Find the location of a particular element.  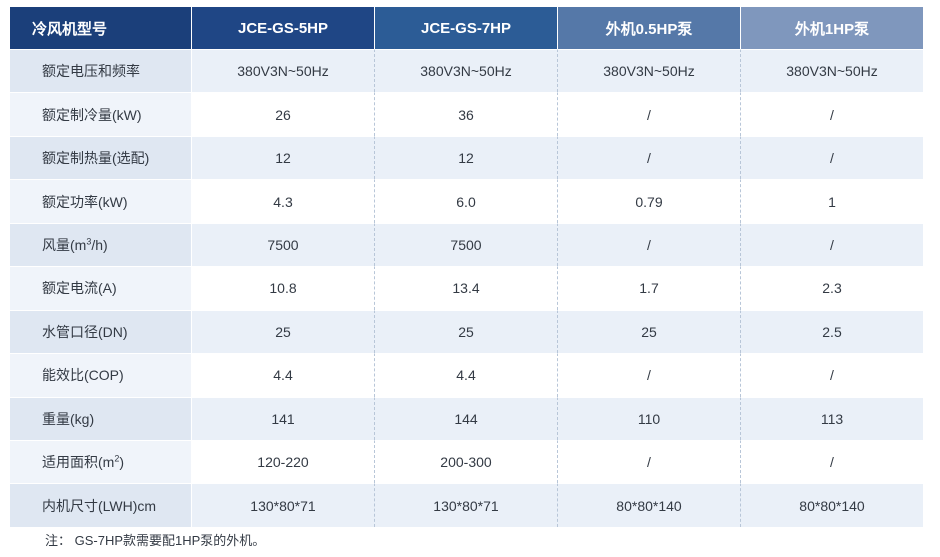

table-row: 额定电流(A) 10.8 13.4 1.7 2.3 is located at coordinates (466, 288).